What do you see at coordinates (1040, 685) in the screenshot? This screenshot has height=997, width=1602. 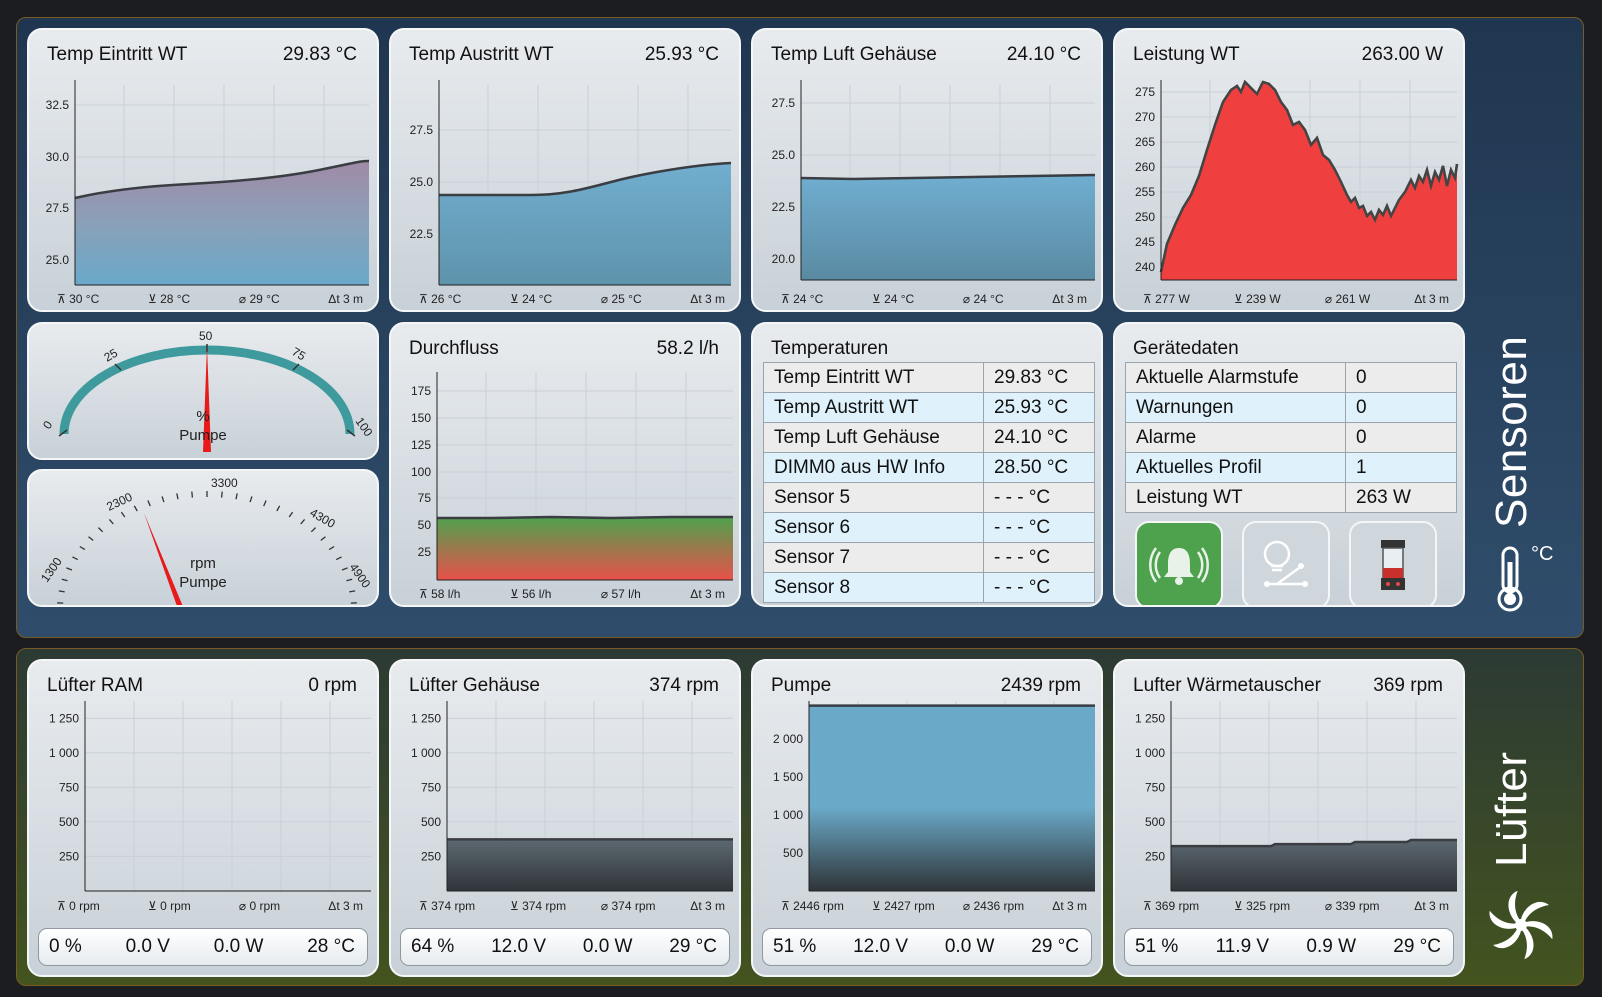 I see `panel-value: 2439 rpm` at bounding box center [1040, 685].